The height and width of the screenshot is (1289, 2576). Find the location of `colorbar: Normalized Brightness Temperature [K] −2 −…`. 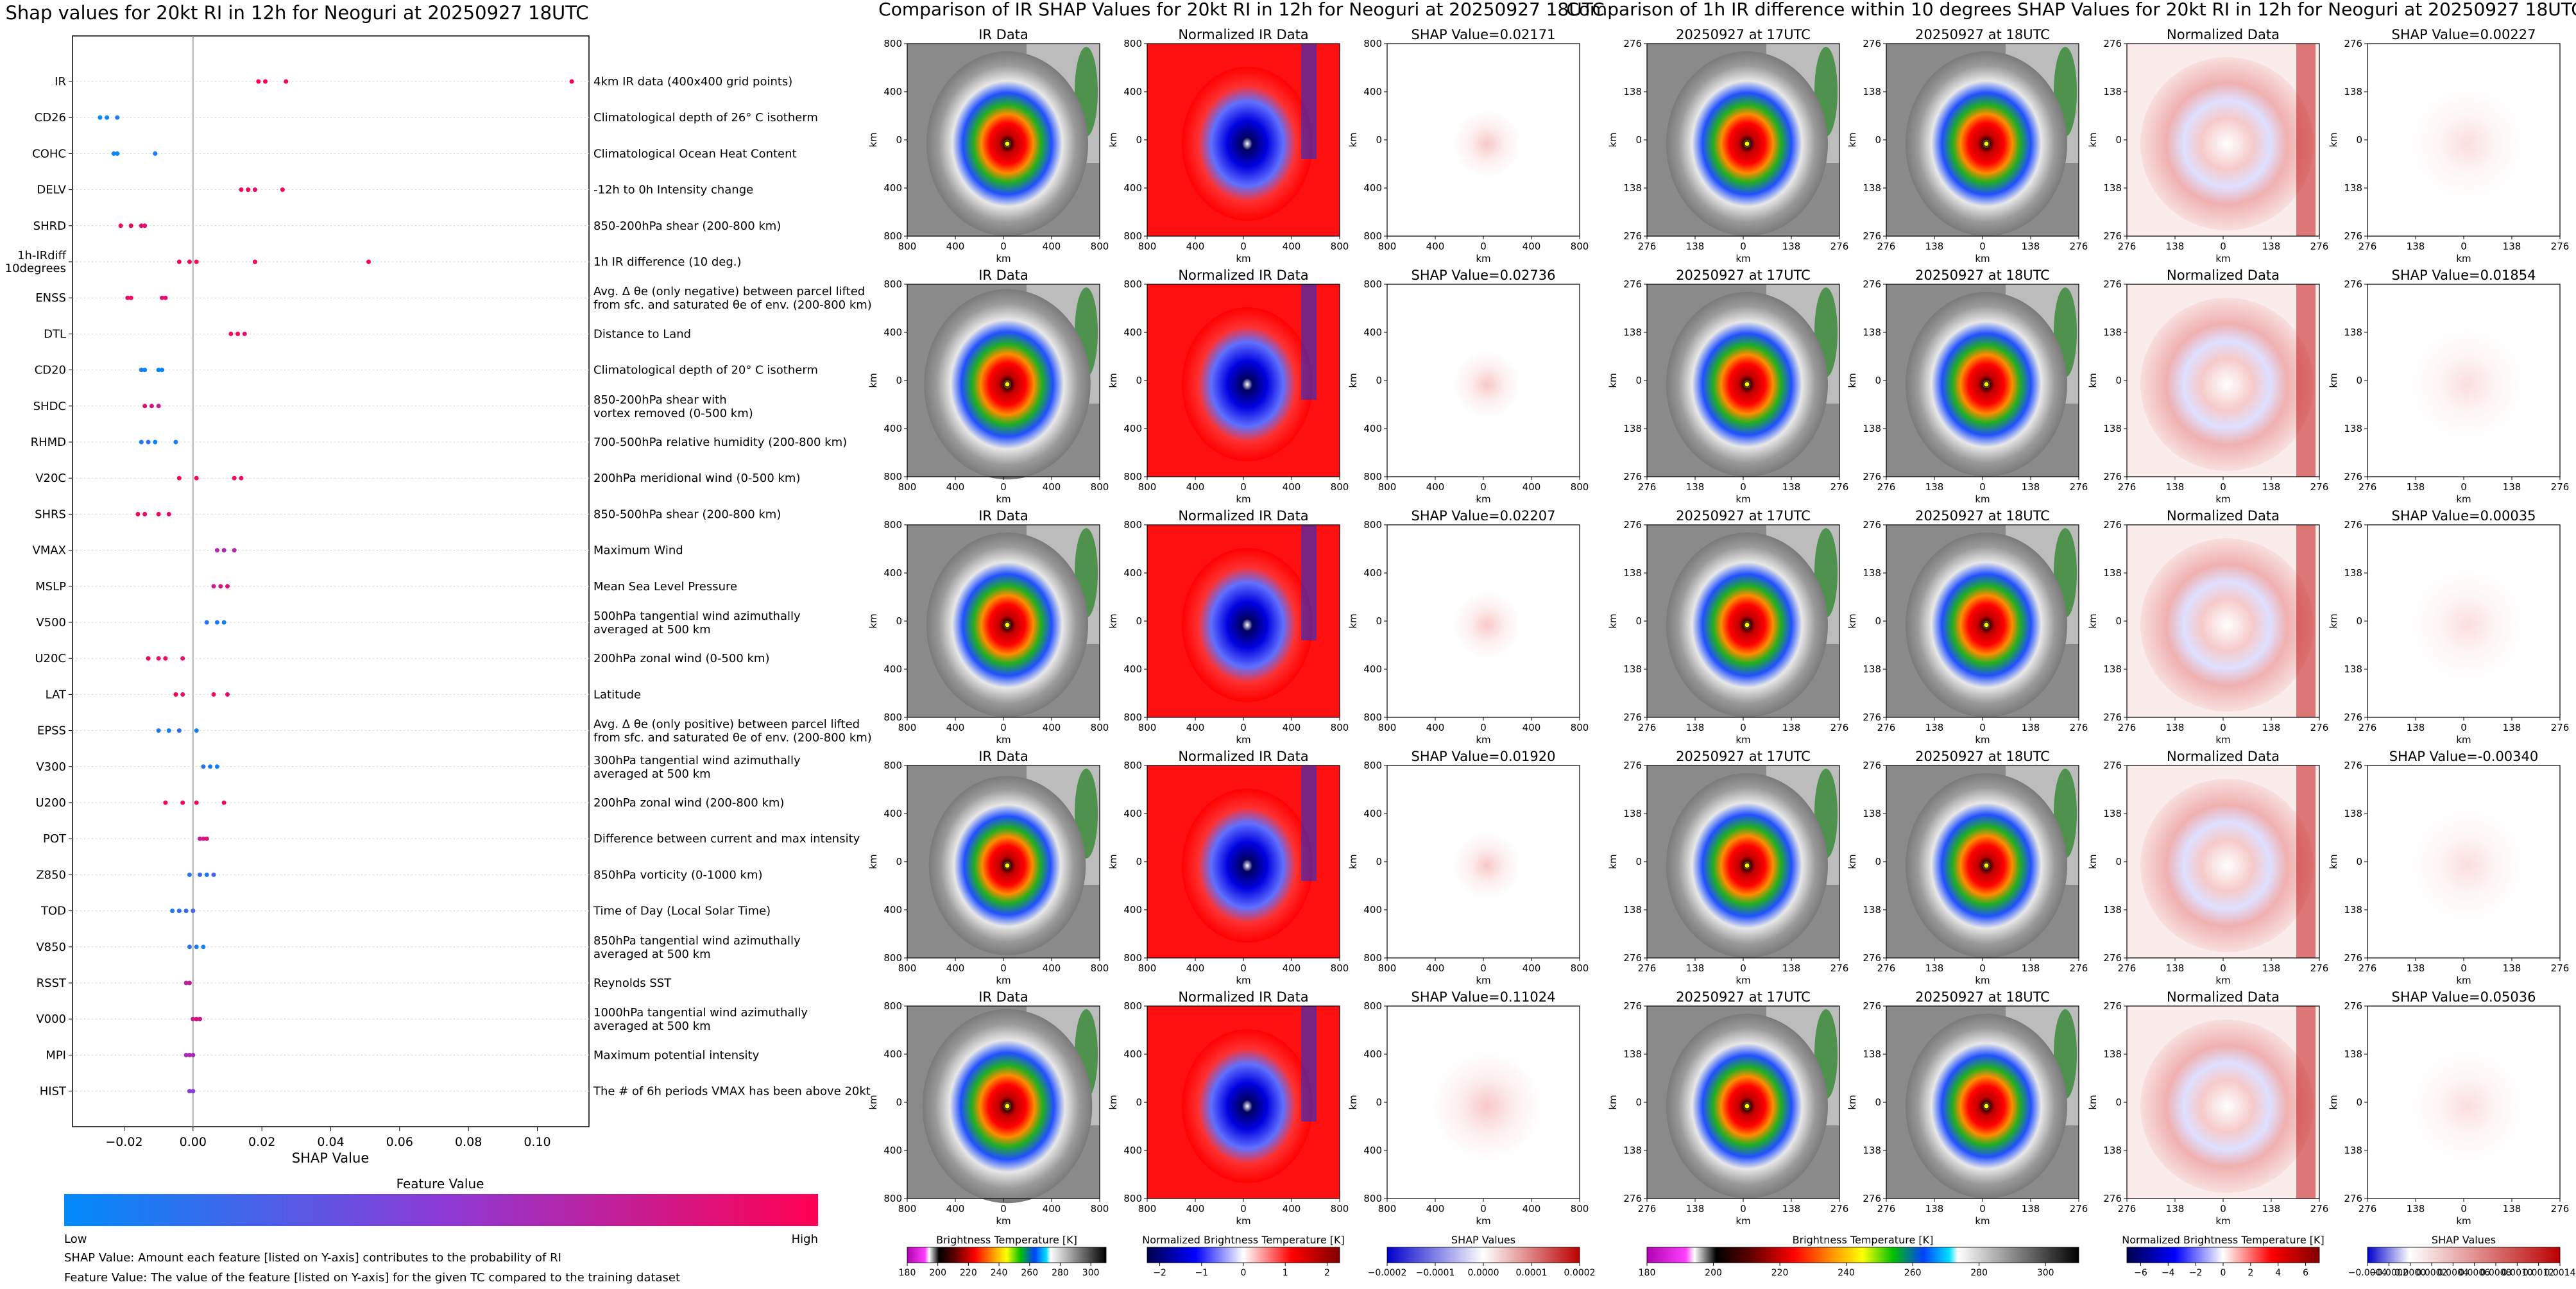

colorbar: Normalized Brightness Temperature [K] −2 −… is located at coordinates (1243, 1256).